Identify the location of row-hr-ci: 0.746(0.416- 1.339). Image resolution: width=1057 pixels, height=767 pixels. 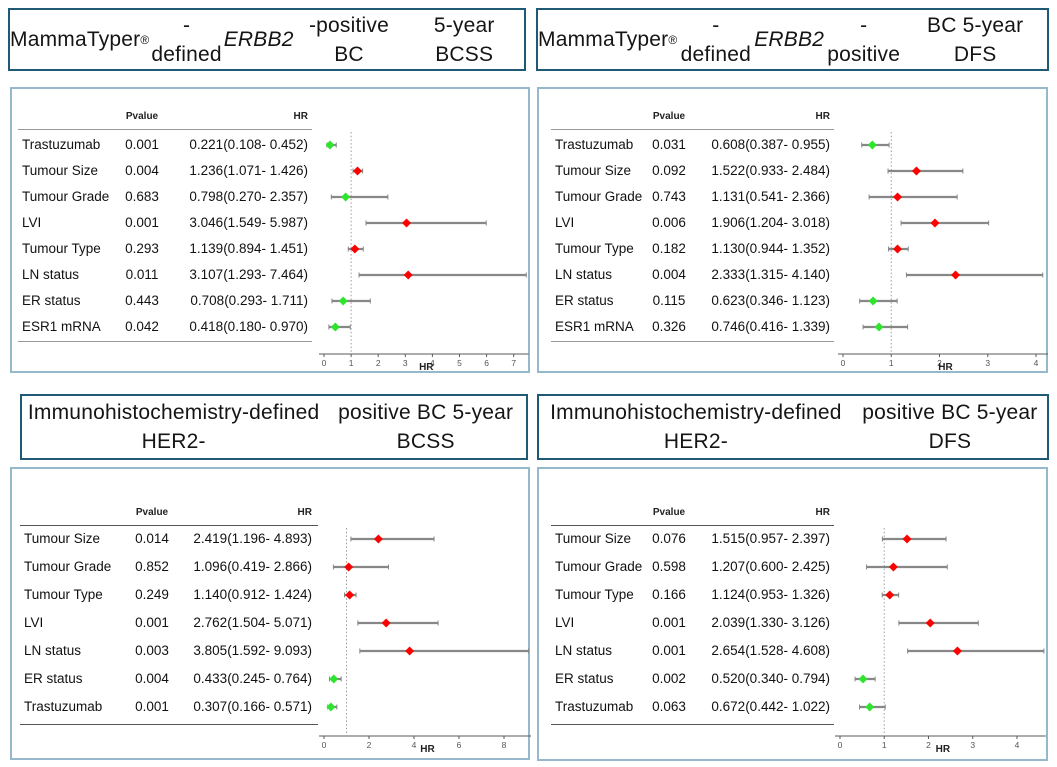
(770, 326).